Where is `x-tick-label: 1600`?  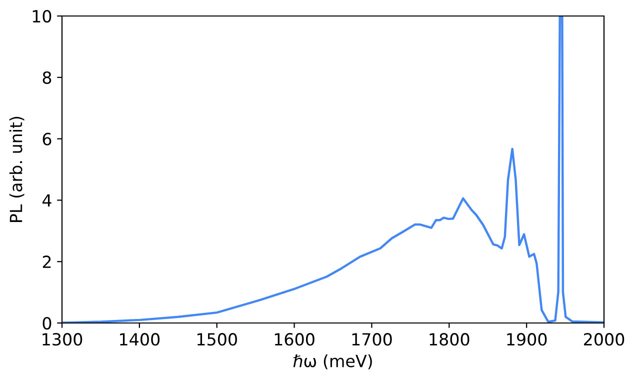 x-tick-label: 1600 is located at coordinates (294, 339).